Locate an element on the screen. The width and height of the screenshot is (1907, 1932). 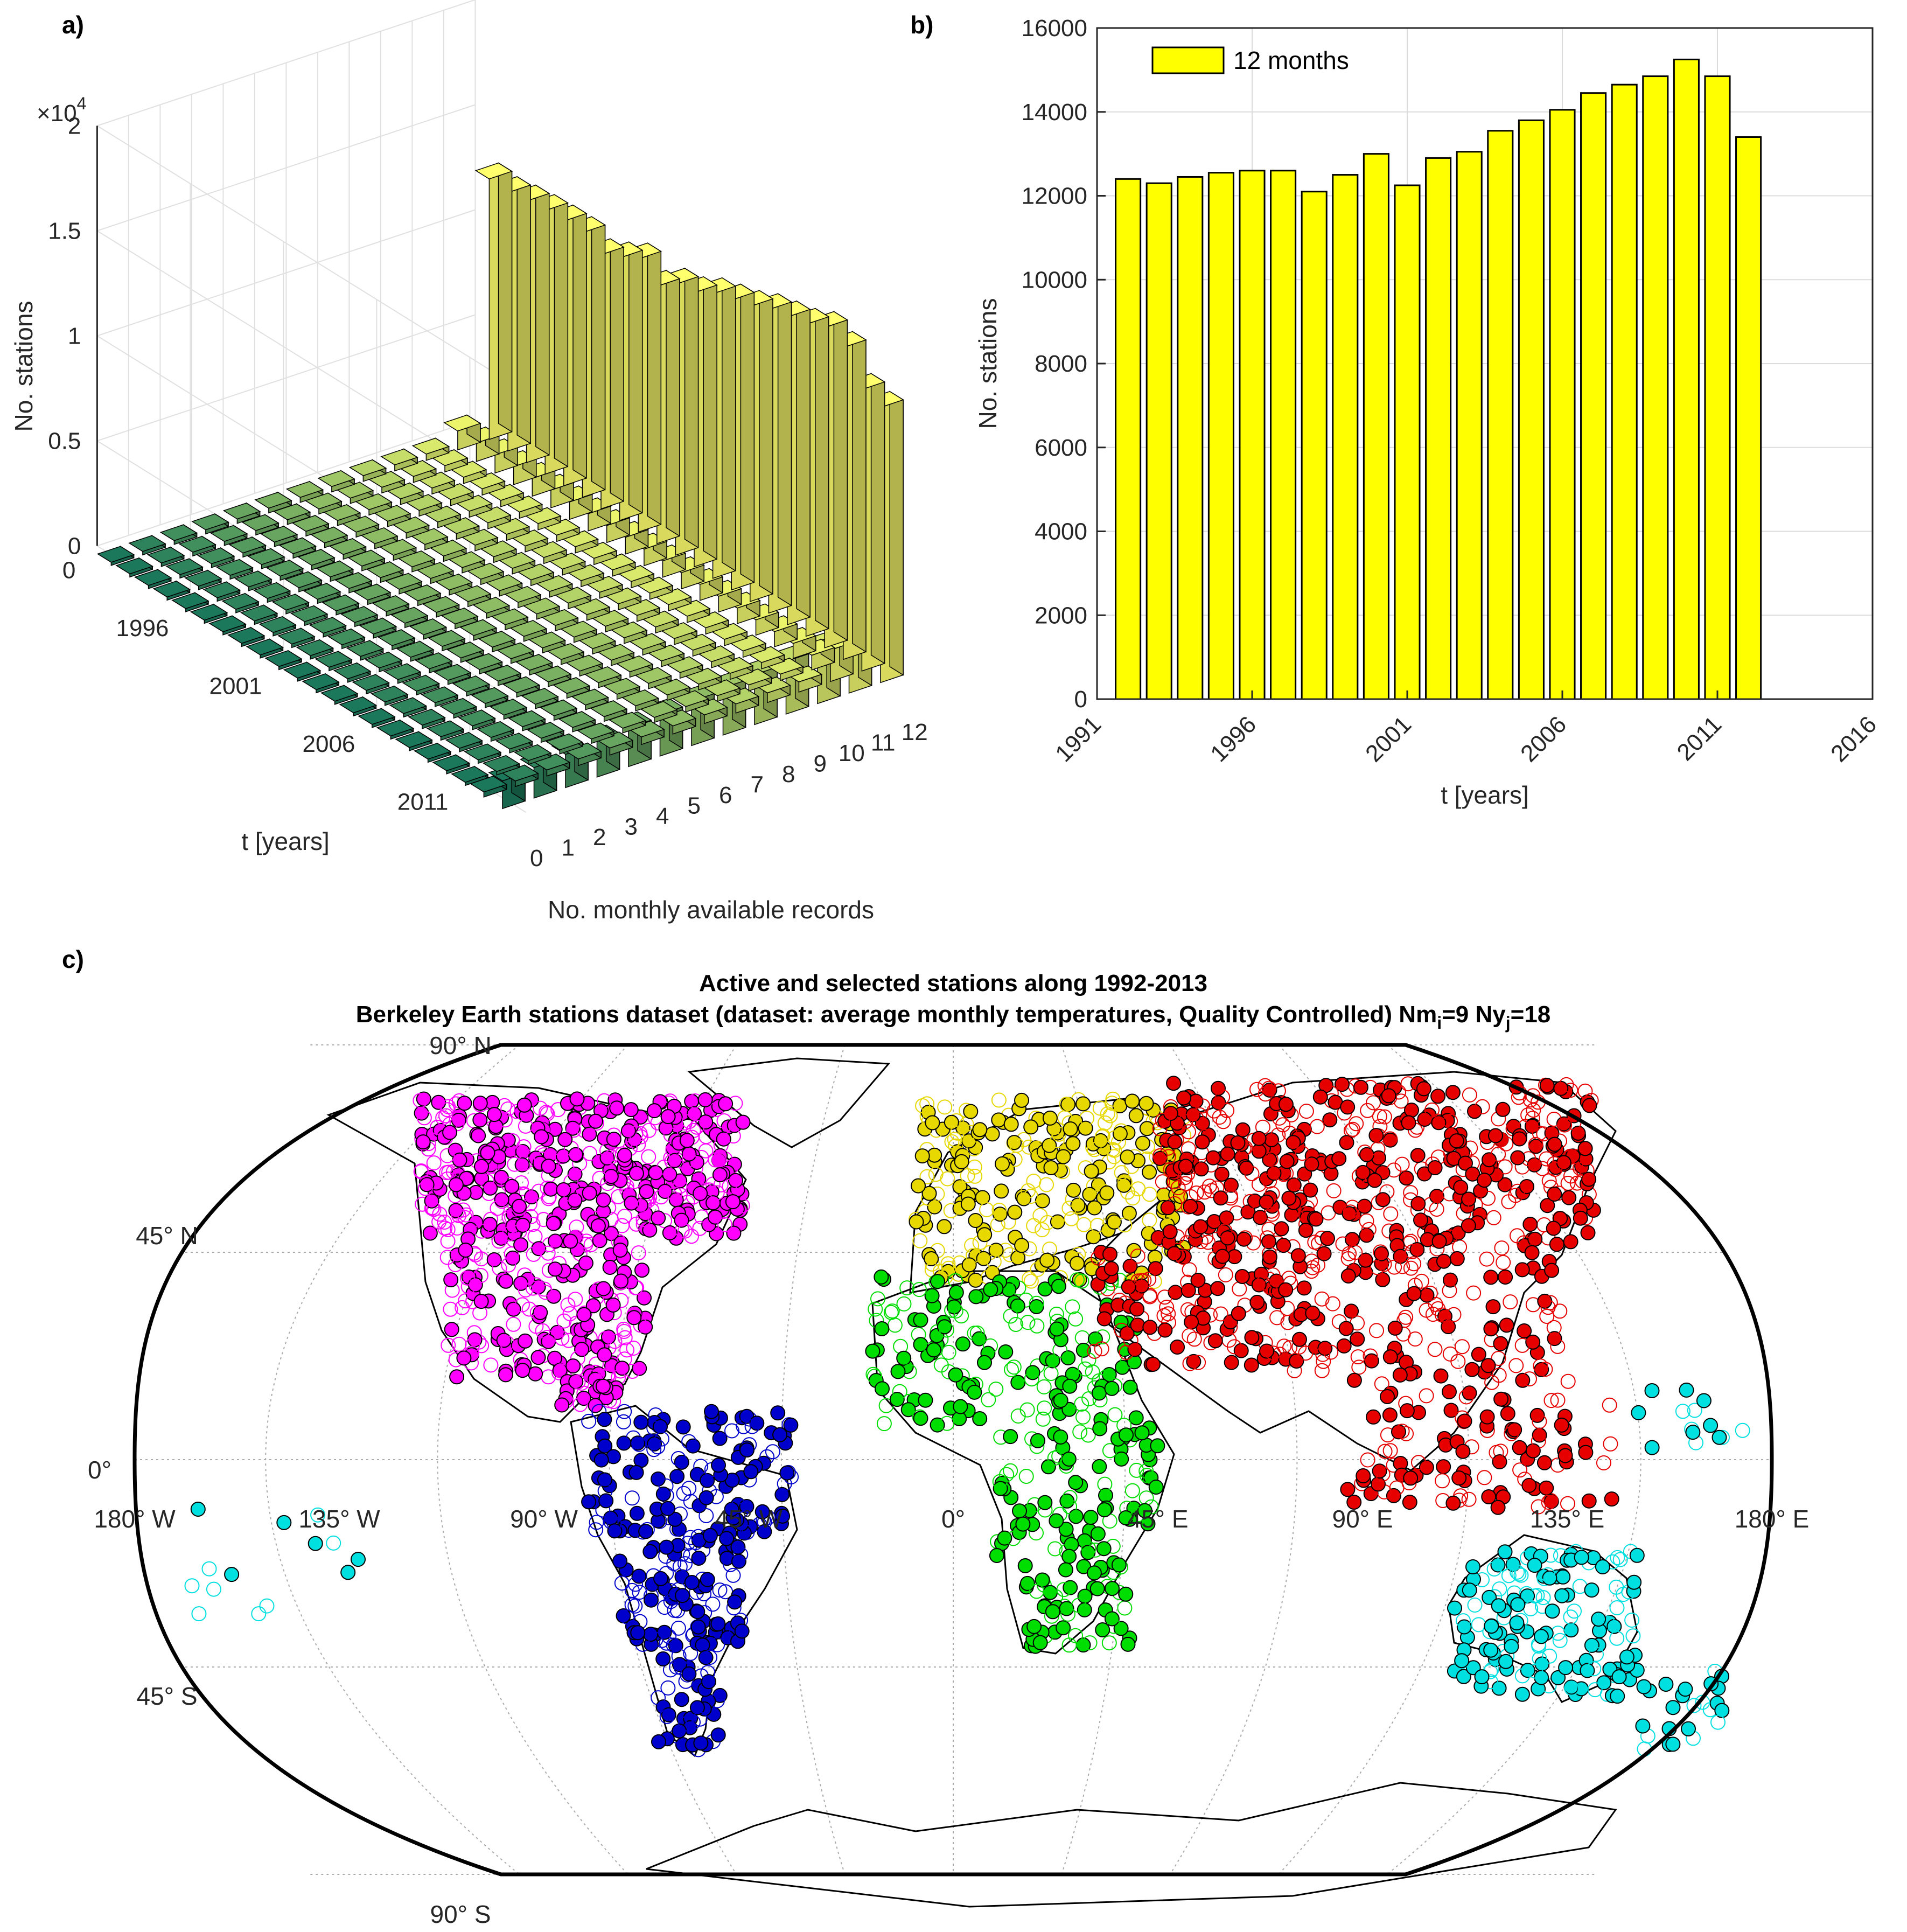
a-year-tick-label: 2006 is located at coordinates (329, 744).